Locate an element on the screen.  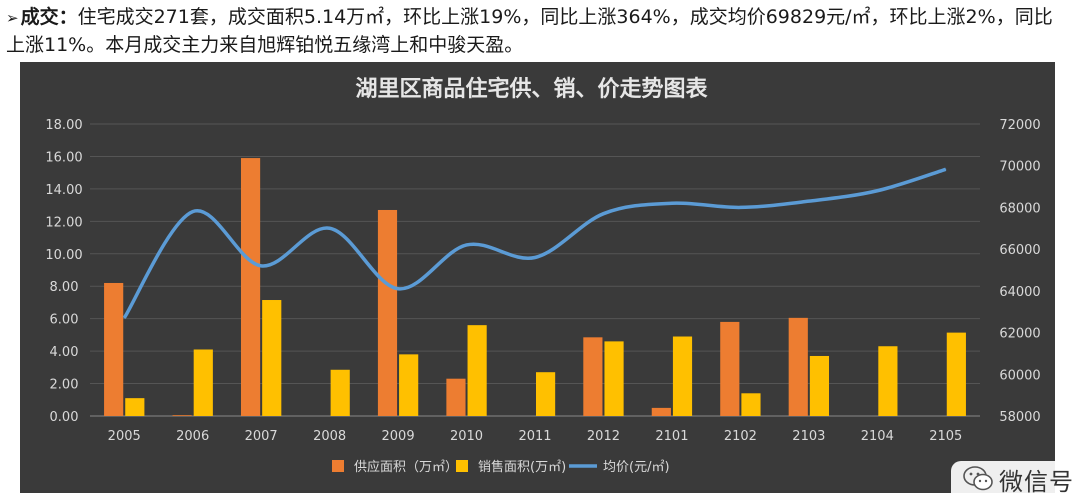
y-left-tick-label: 12.00 is located at coordinates (63, 222).